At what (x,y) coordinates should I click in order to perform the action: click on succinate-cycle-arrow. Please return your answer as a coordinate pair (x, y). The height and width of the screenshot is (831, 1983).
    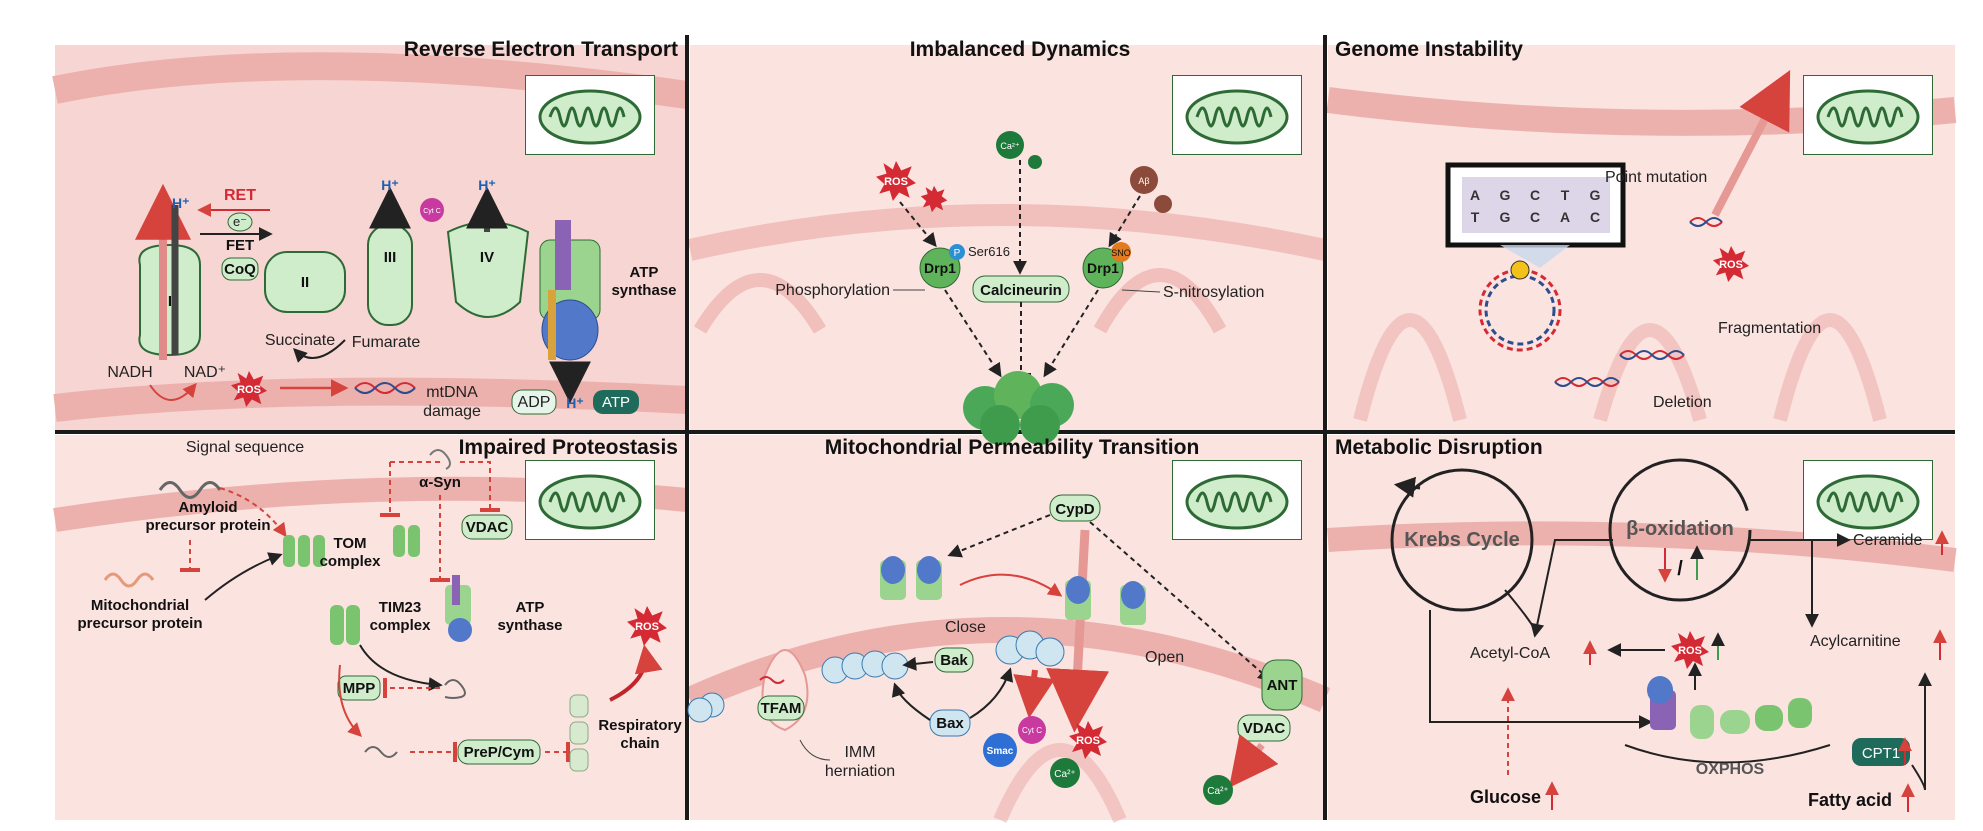
    Looking at the image, I should click on (319, 351).